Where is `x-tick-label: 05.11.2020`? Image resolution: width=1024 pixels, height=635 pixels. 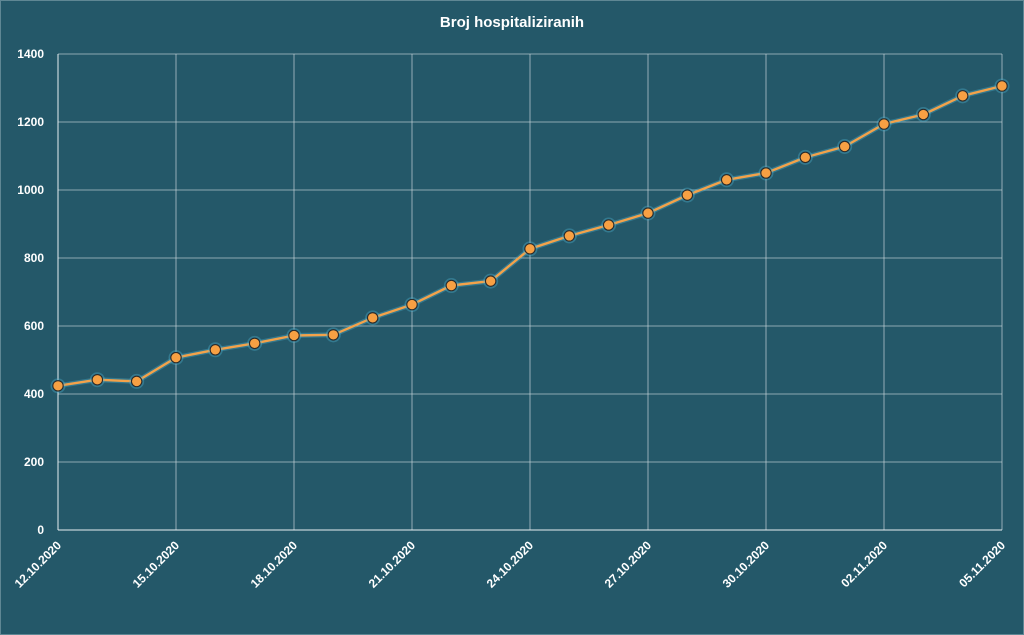 x-tick-label: 05.11.2020 is located at coordinates (982, 564).